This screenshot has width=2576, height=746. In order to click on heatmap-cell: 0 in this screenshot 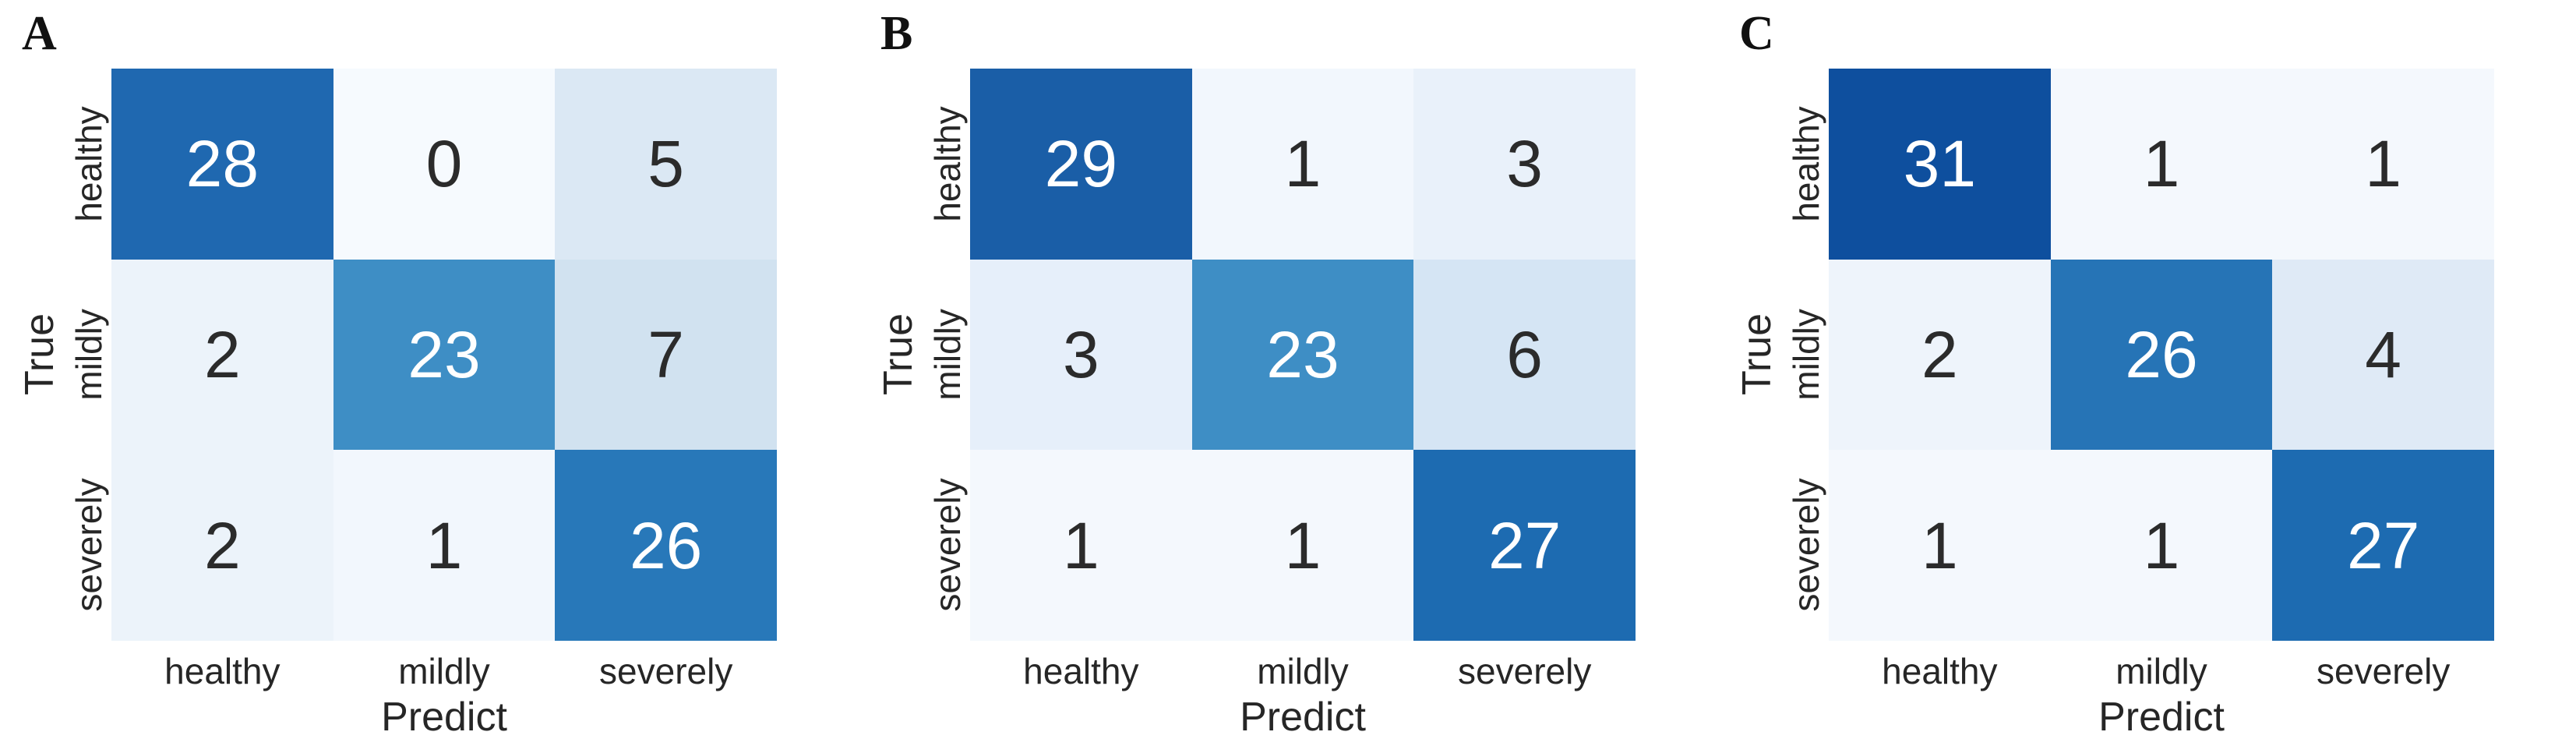, I will do `click(444, 165)`.